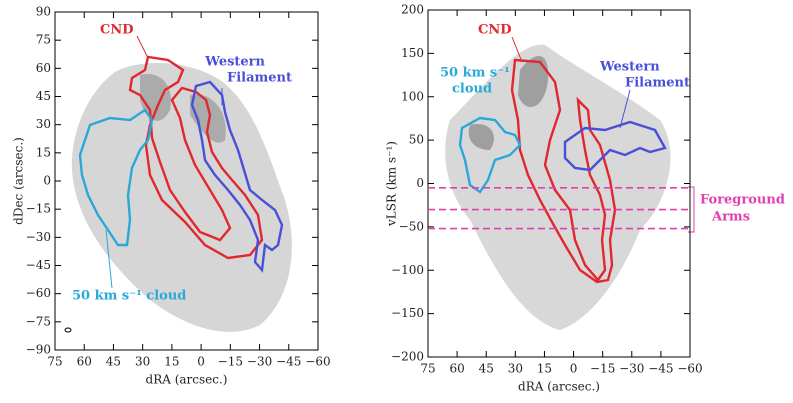  What do you see at coordinates (38, 321) in the screenshot?
I see `y-tick-label: −75` at bounding box center [38, 321].